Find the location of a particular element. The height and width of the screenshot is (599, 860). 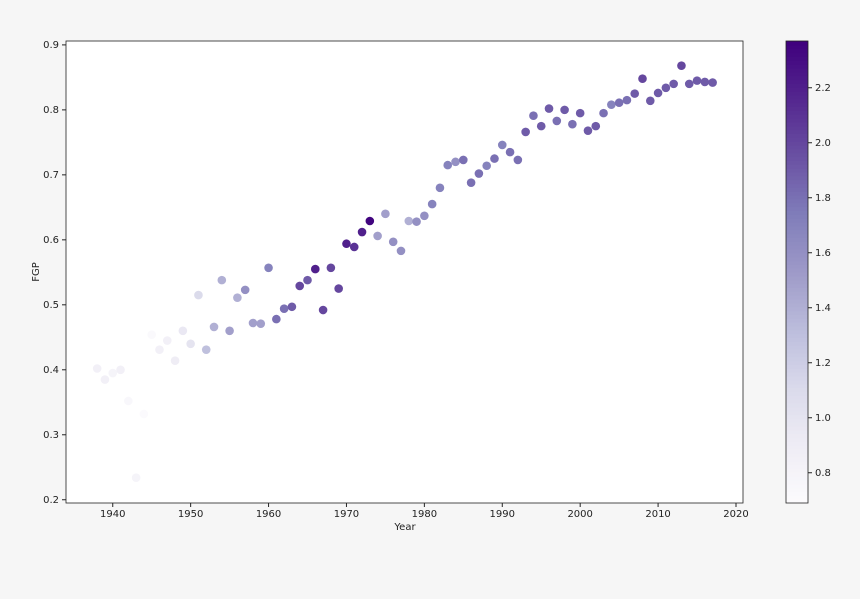

x-tick-label: 1980 is located at coordinates (424, 514).